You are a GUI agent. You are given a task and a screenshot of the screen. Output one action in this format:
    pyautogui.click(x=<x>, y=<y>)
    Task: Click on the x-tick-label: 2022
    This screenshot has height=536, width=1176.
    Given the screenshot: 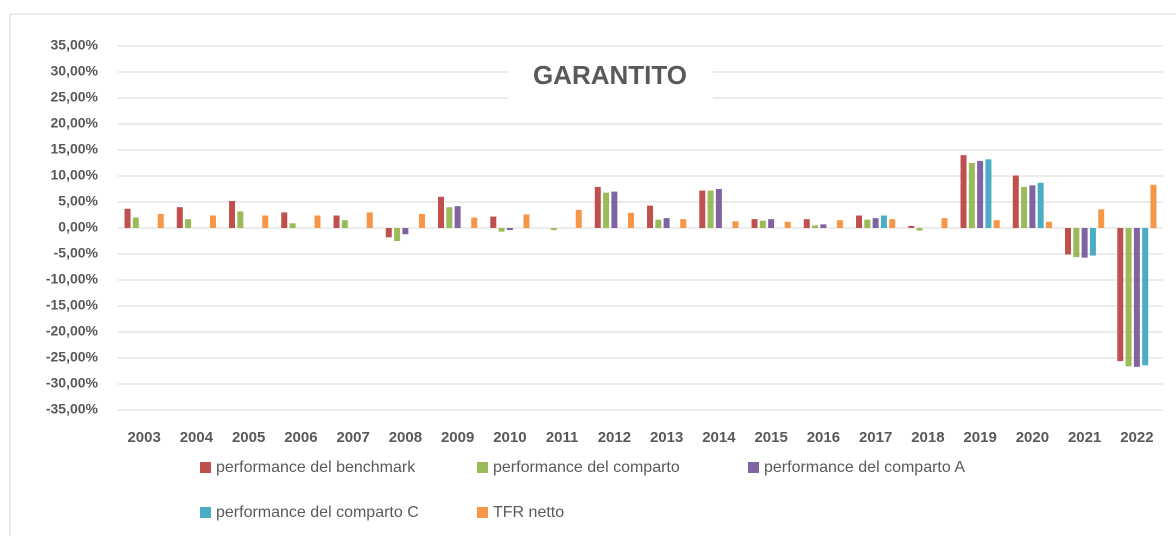 What is the action you would take?
    pyautogui.click(x=1136, y=437)
    